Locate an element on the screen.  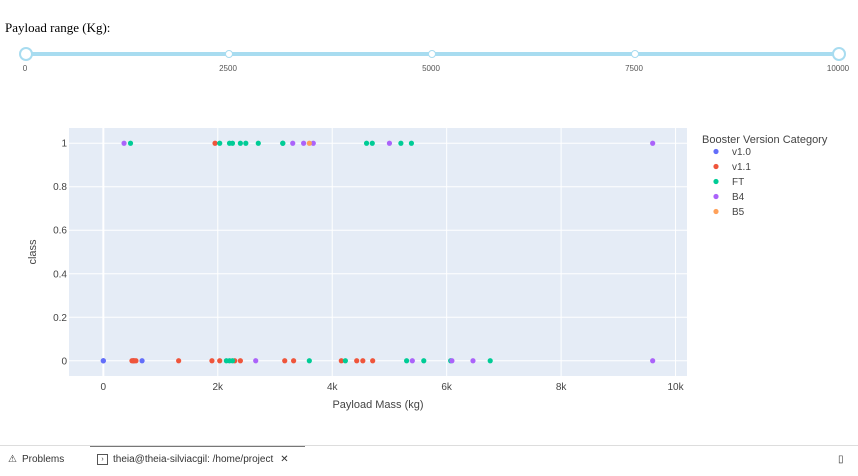
legend-label-B4: B4 is located at coordinates (738, 197).